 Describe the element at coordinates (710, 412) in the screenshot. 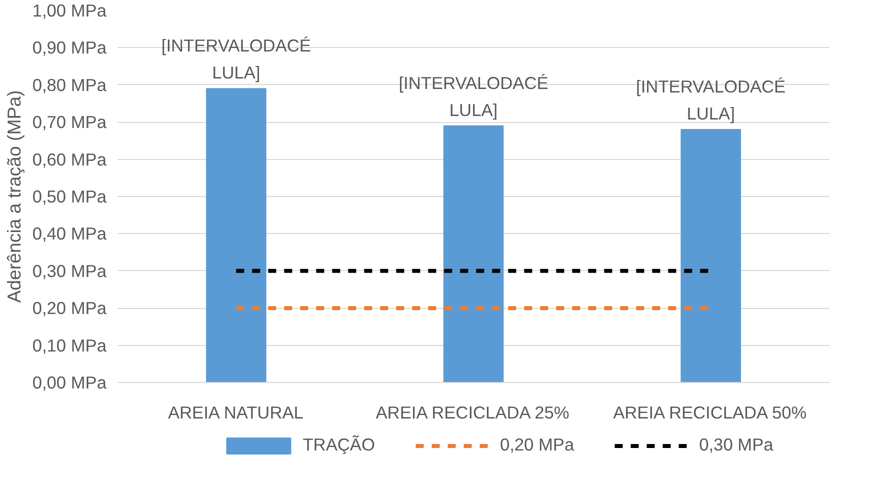

I see `x-tick-label: AREIA RECICLADA 50%` at that location.